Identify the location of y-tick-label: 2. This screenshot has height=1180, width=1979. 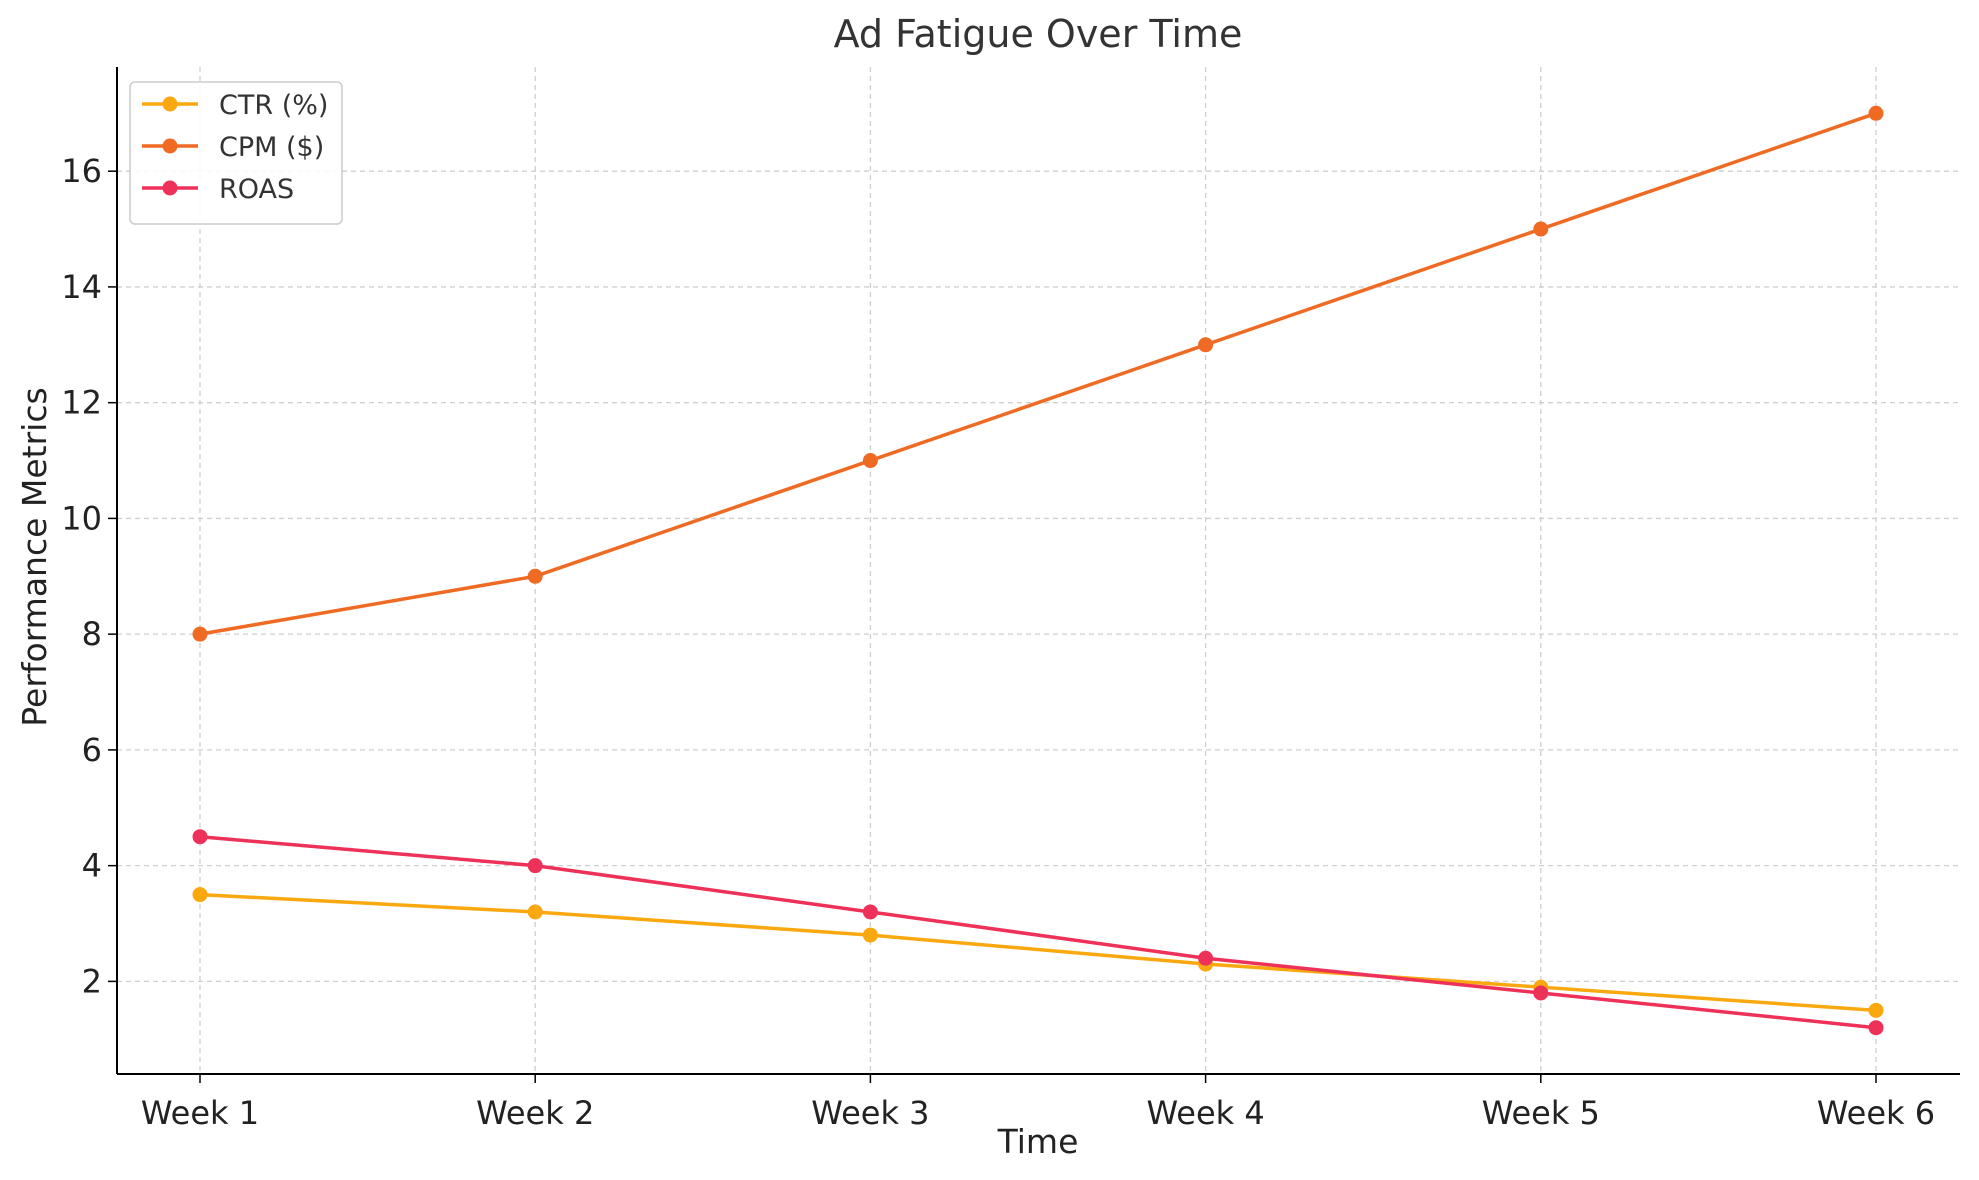
(92, 981).